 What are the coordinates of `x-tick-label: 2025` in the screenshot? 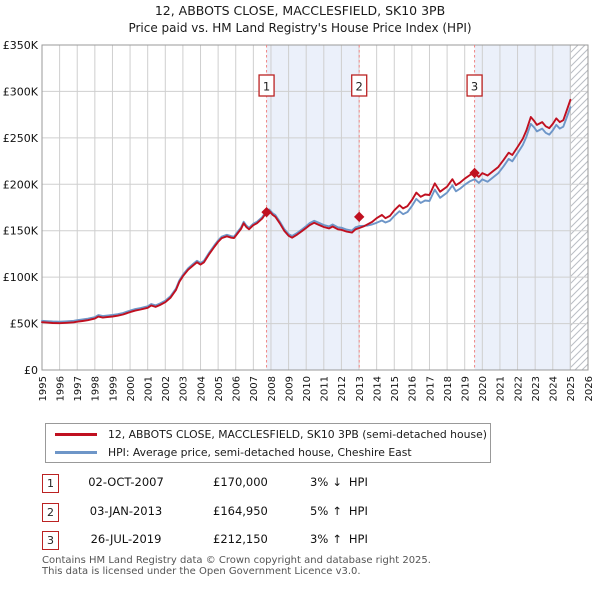 It's located at (571, 388).